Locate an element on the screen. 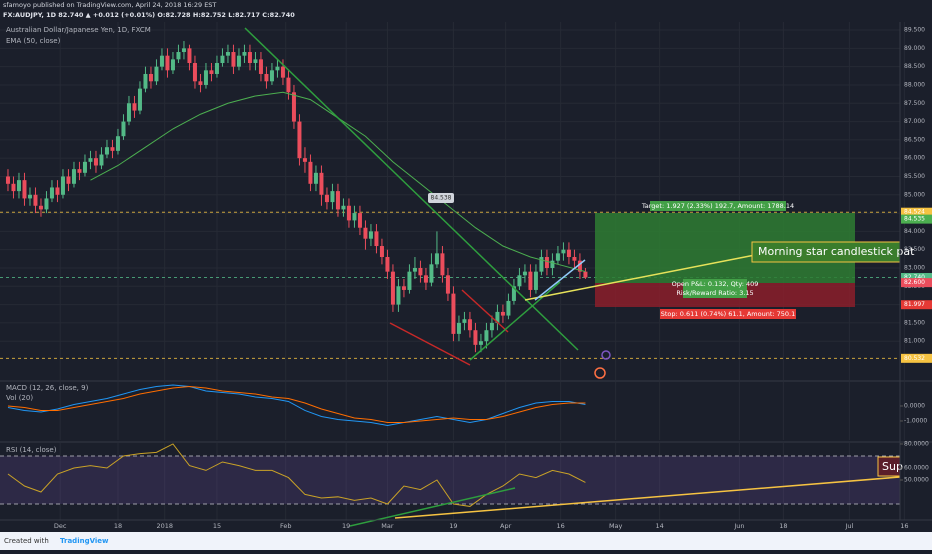 The image size is (932, 554). price-marker-label: 80.532 is located at coordinates (914, 358).